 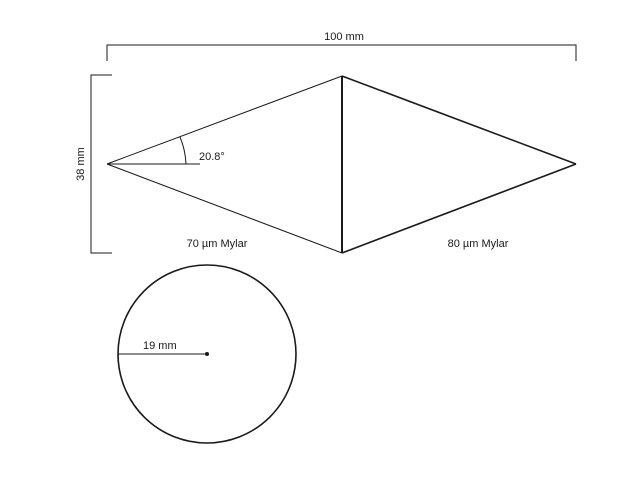 I want to click on left-material-label: 70 µm Mylar, so click(x=217, y=244).